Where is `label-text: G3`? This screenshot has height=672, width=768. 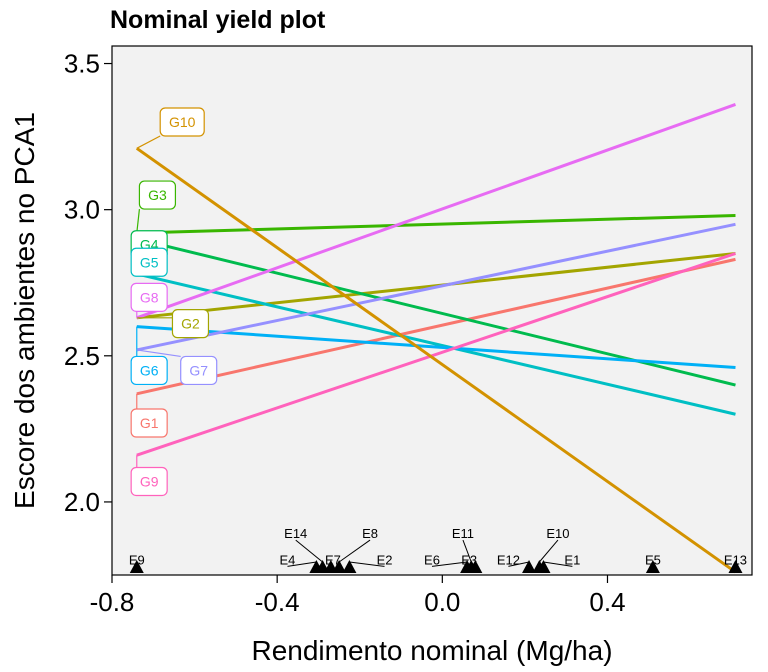 label-text: G3 is located at coordinates (157, 195).